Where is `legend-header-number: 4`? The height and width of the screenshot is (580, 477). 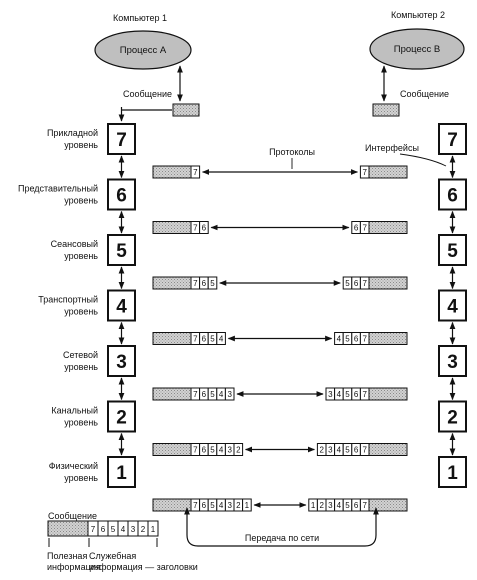 legend-header-number: 4 is located at coordinates (123, 529).